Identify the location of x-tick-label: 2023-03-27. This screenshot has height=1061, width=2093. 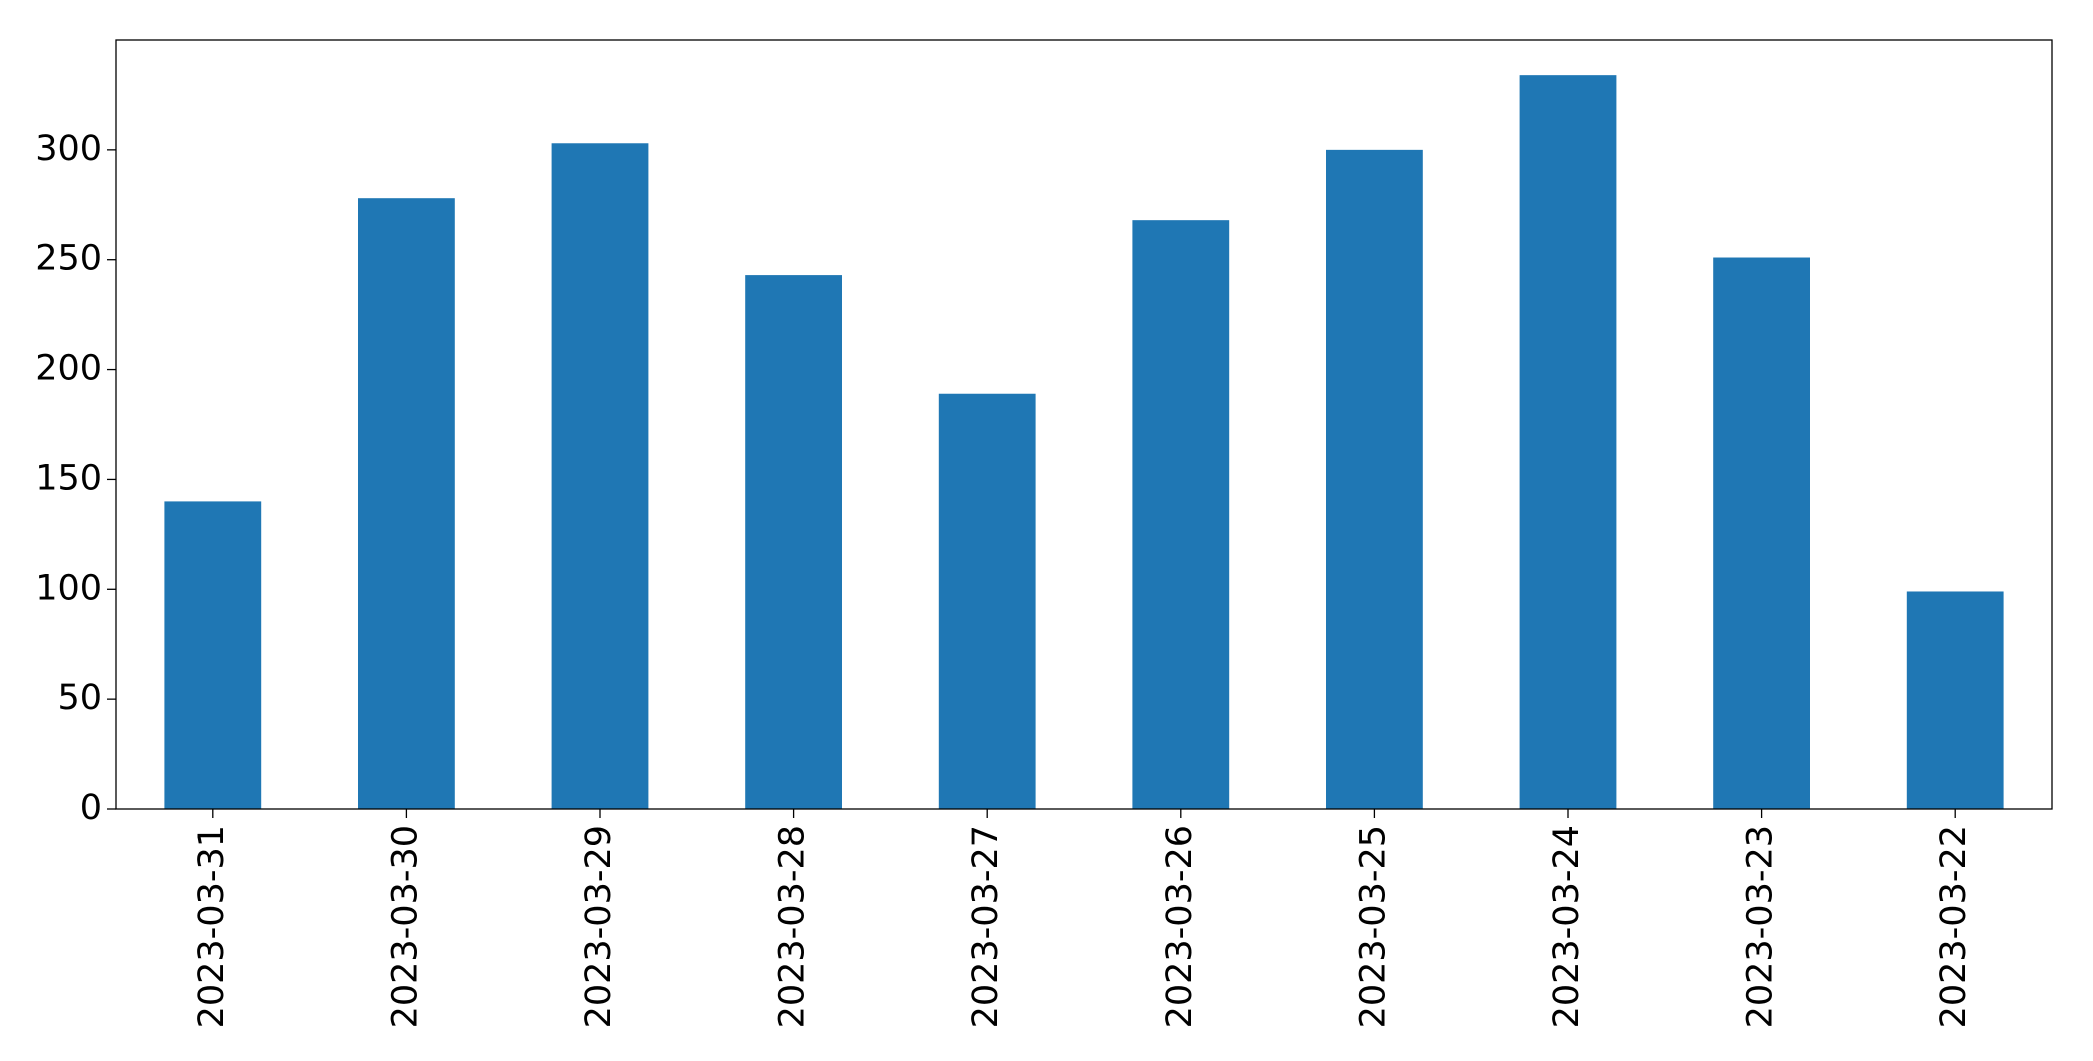
(986, 926).